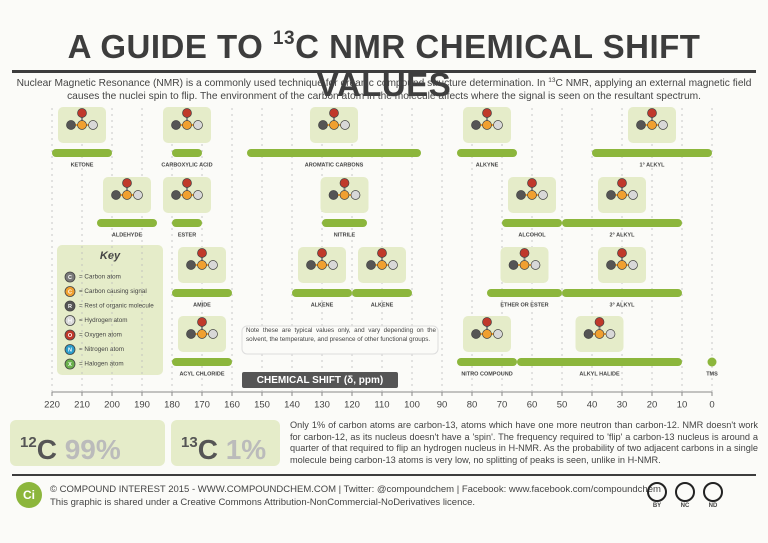 This screenshot has width=768, height=543. What do you see at coordinates (502, 405) in the screenshot?
I see `x-tick-label: 70` at bounding box center [502, 405].